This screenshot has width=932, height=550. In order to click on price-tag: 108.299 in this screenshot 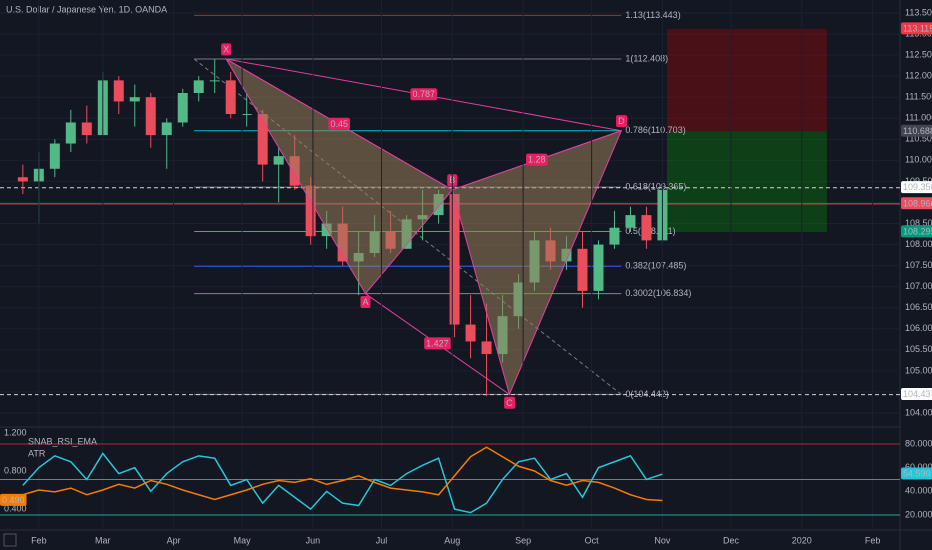, I will do `click(917, 231)`.